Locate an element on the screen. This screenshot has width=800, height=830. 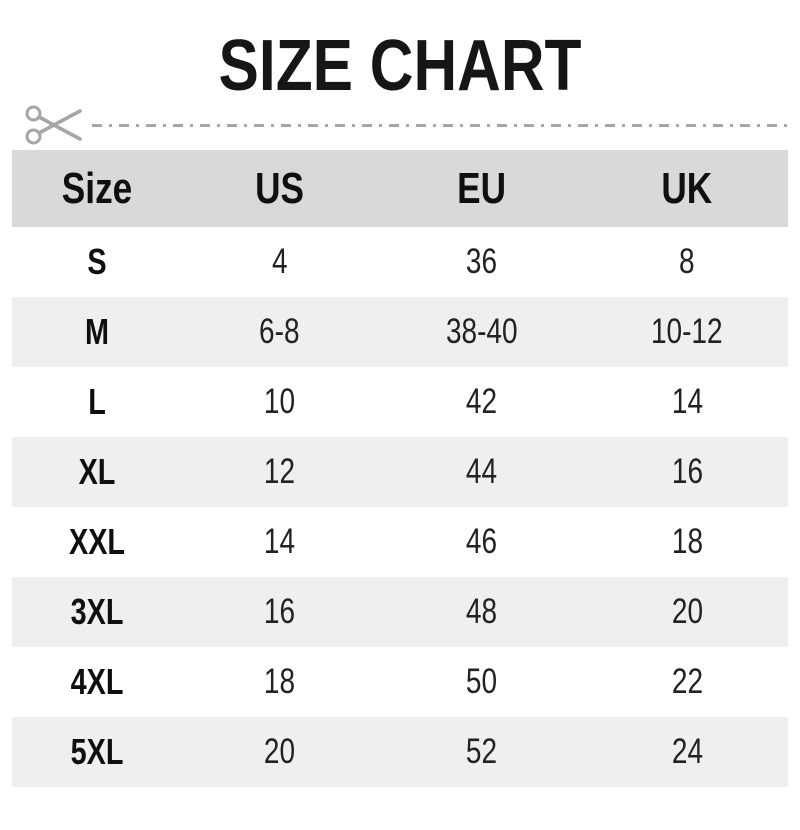
size-cell: S is located at coordinates (97, 261).